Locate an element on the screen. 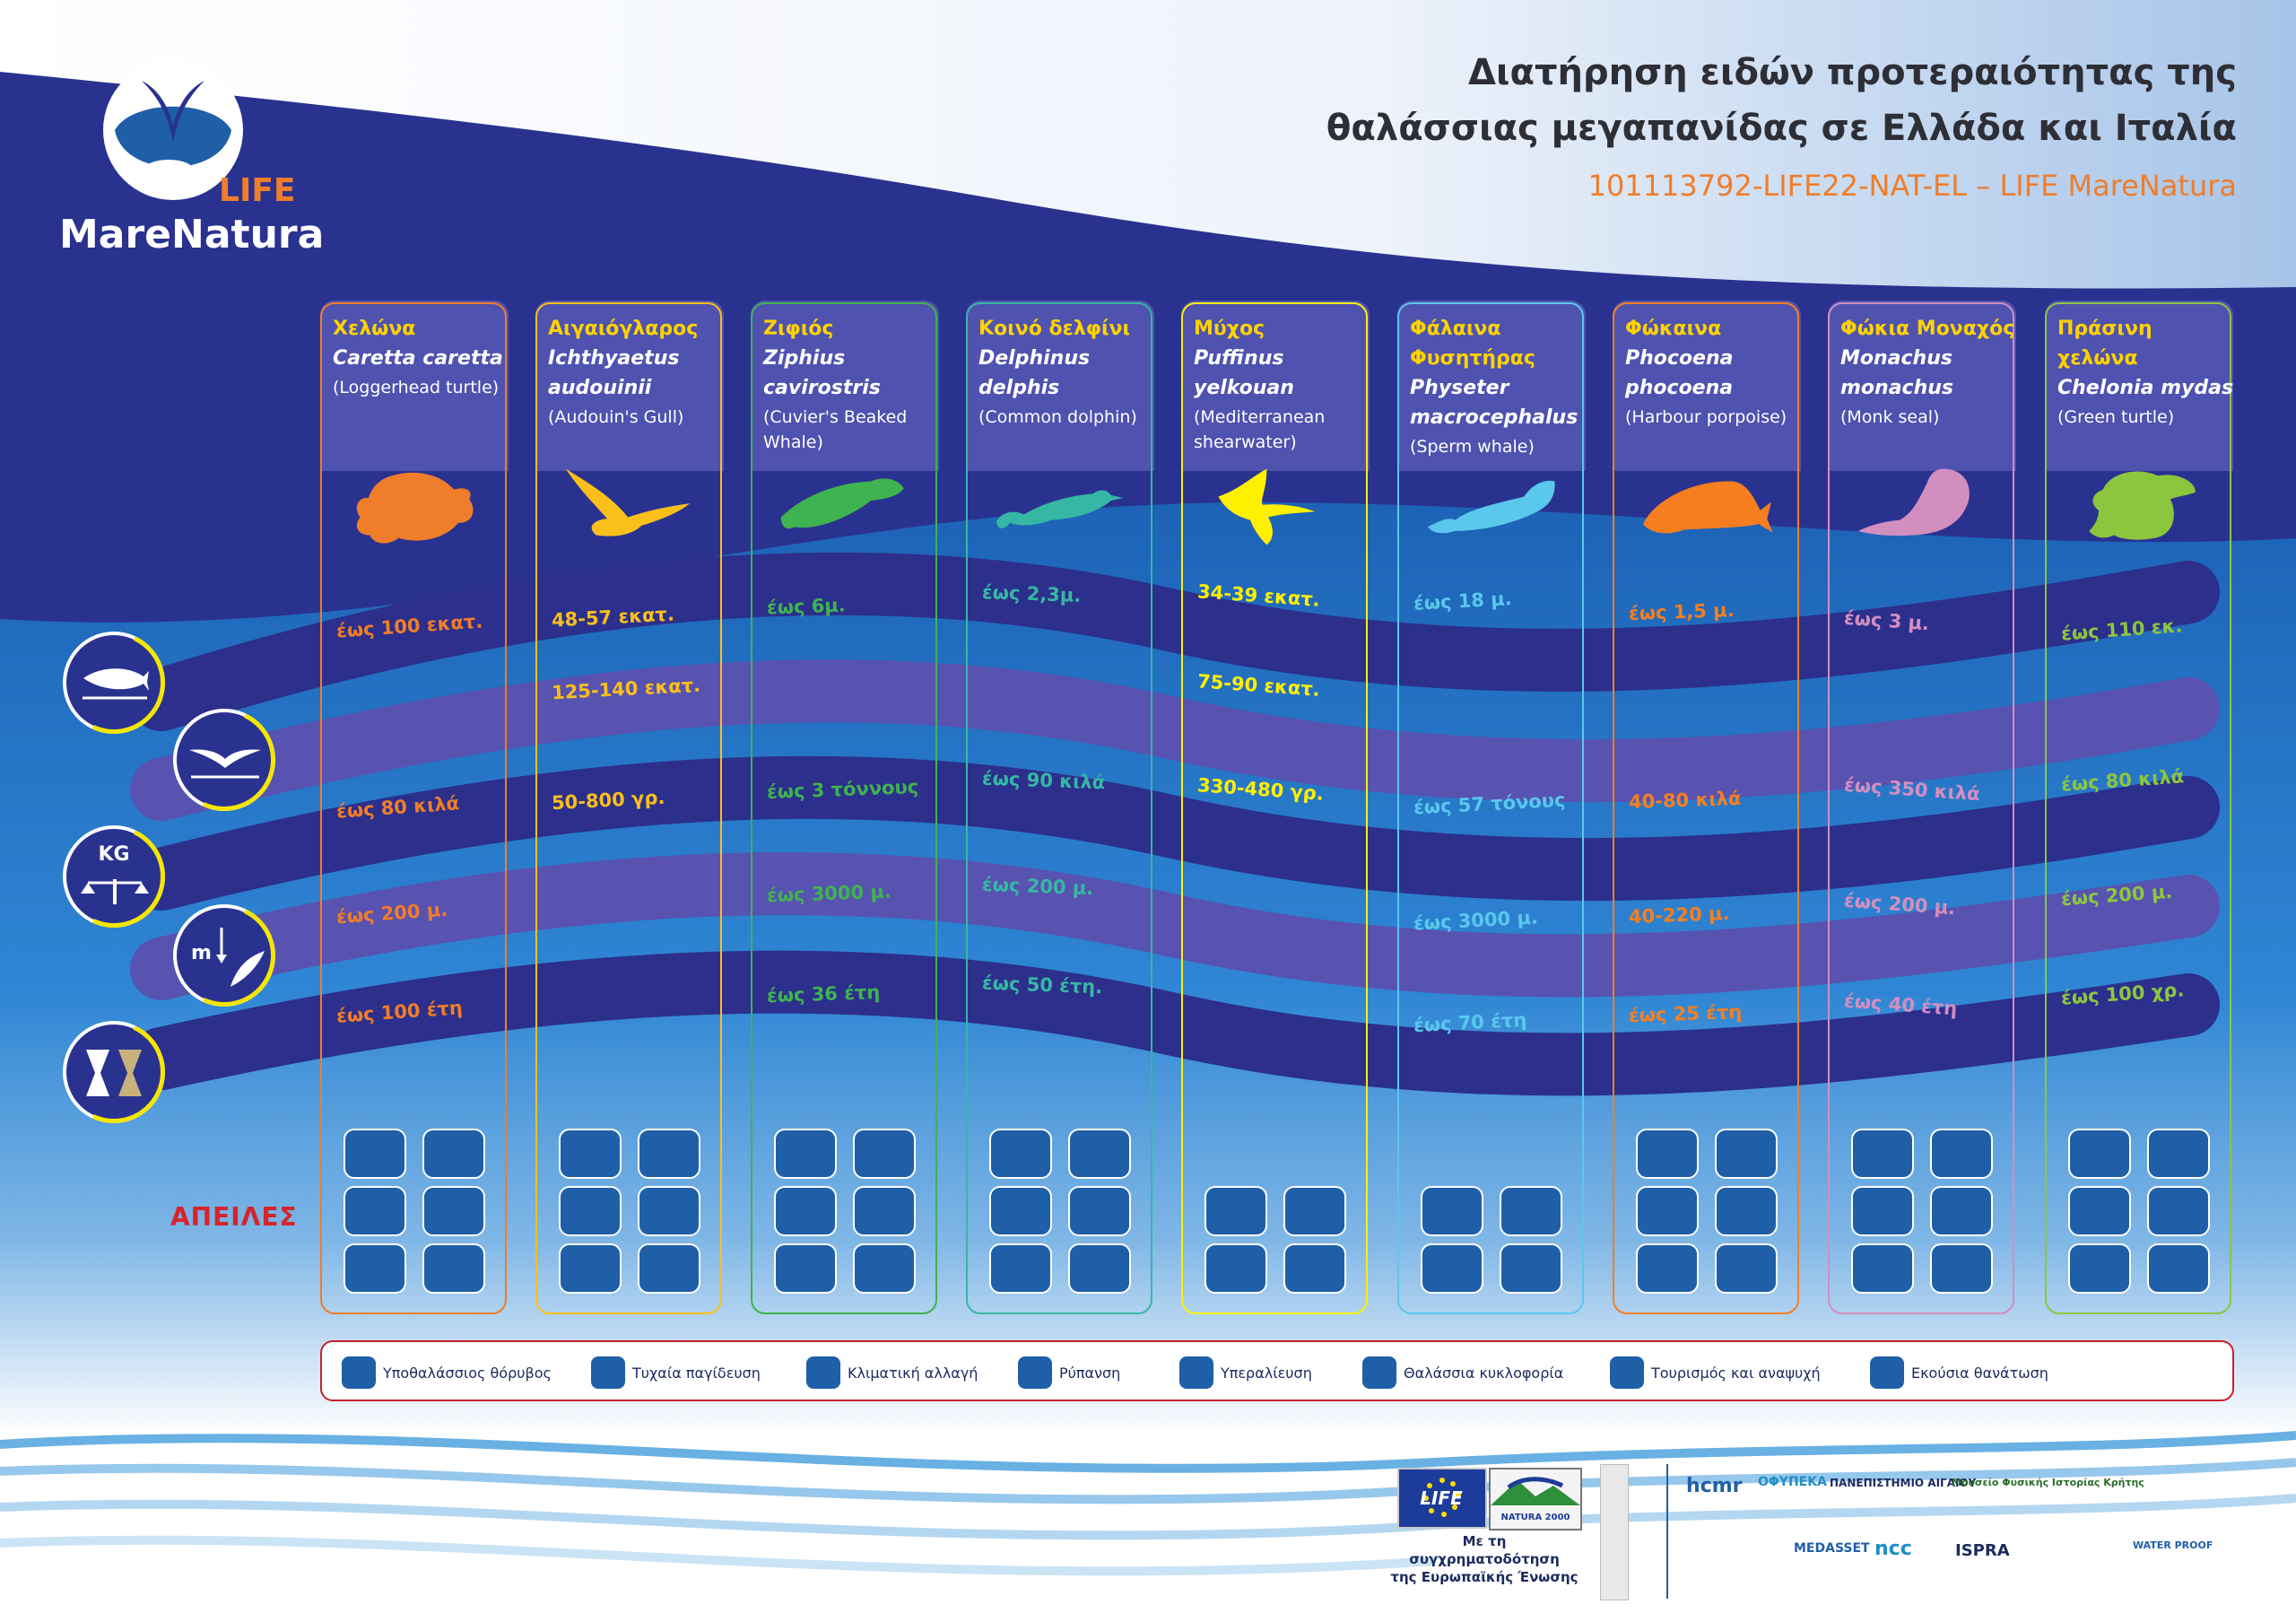 The height and width of the screenshot is (1622, 2296). partner-logo: ISPRA is located at coordinates (1982, 1551).